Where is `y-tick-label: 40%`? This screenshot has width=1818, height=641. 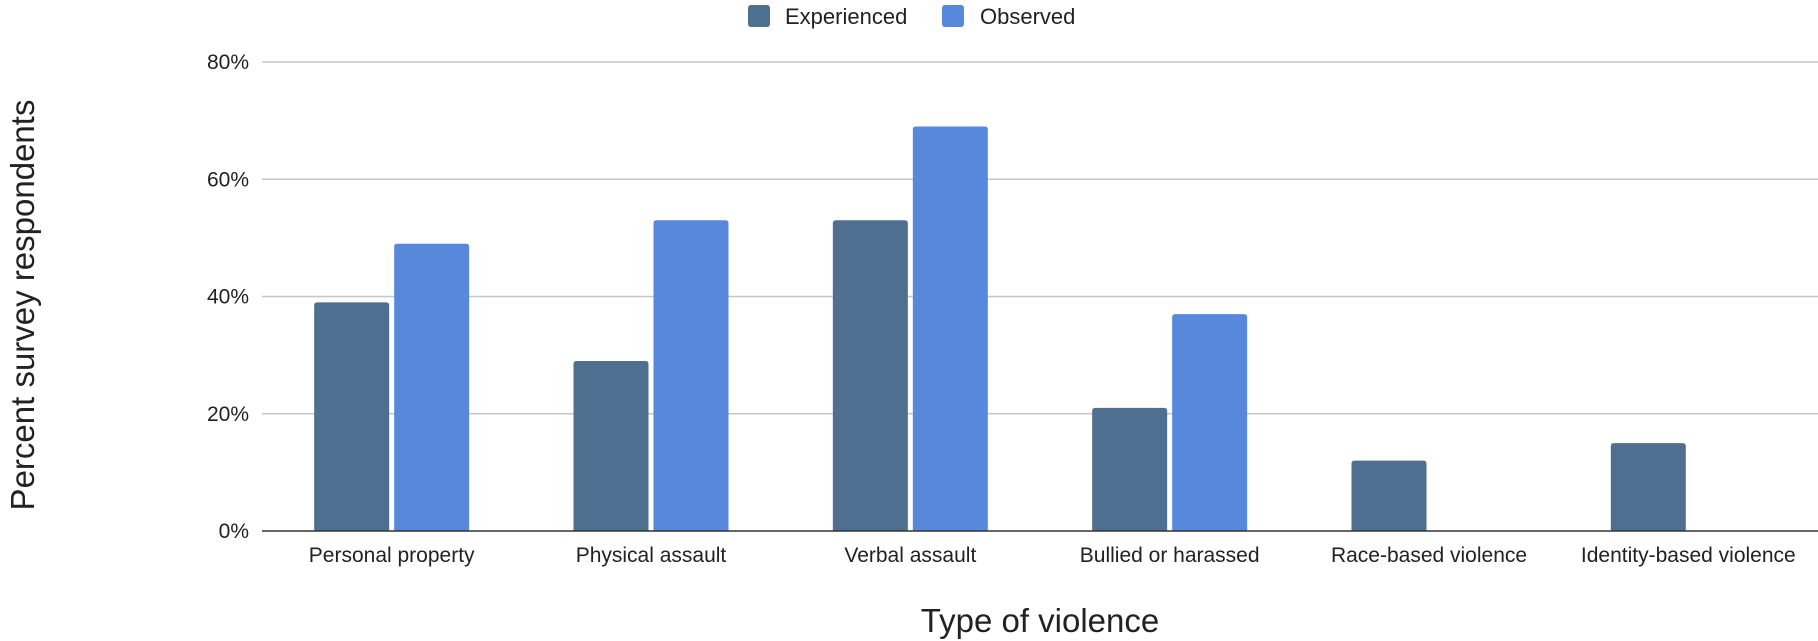 y-tick-label: 40% is located at coordinates (228, 297).